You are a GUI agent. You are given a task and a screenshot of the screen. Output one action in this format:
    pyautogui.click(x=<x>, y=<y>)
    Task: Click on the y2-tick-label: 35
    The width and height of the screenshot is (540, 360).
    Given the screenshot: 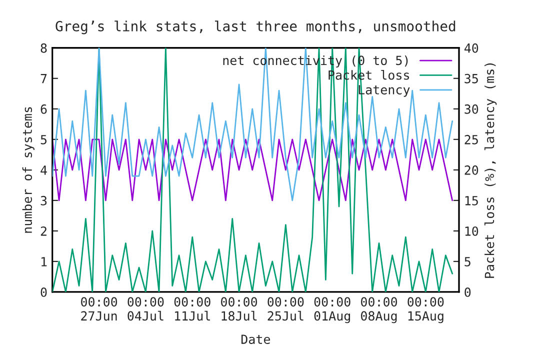 What is the action you would take?
    pyautogui.click(x=471, y=79)
    